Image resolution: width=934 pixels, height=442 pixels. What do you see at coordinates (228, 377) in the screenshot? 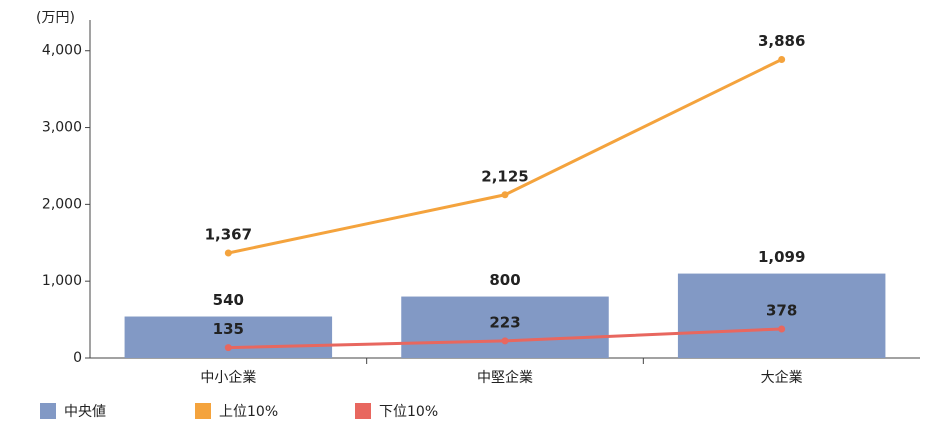
I see `x-tick-label: 中小企業` at bounding box center [228, 377].